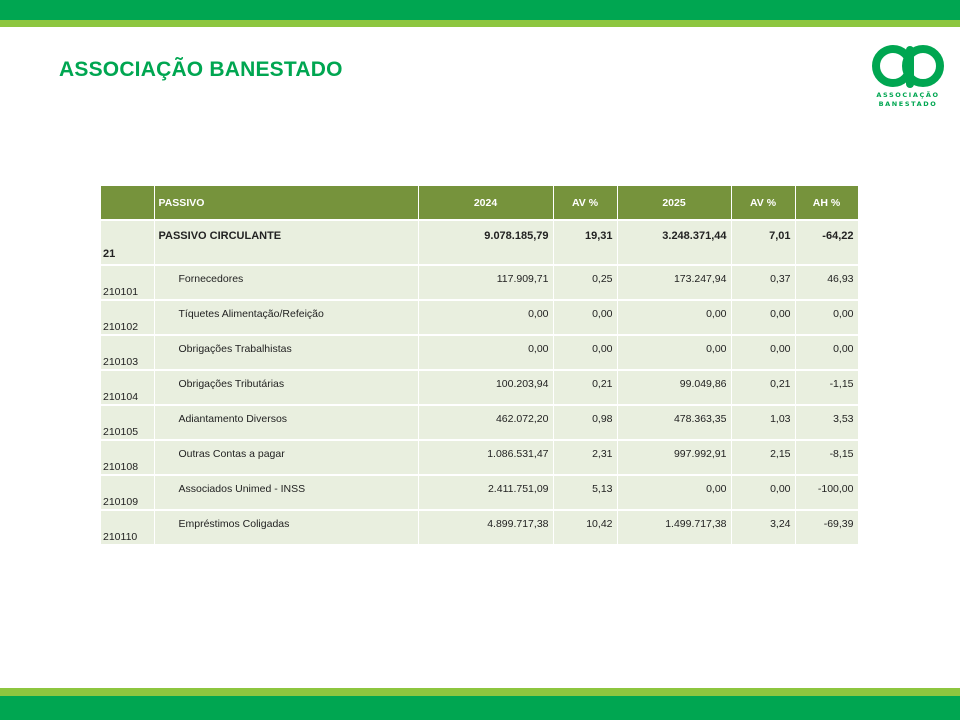 This screenshot has width=960, height=720. What do you see at coordinates (585, 423) in the screenshot?
I see `row-av-2024: 0,98` at bounding box center [585, 423].